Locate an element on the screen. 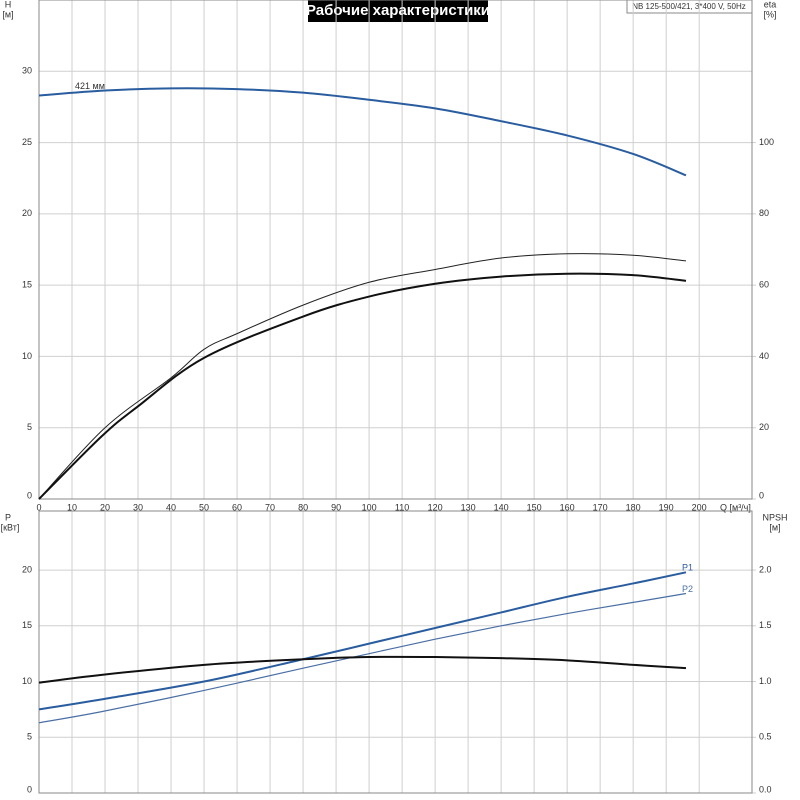 The image size is (800, 800). x-tick-label: 120 is located at coordinates (435, 507).